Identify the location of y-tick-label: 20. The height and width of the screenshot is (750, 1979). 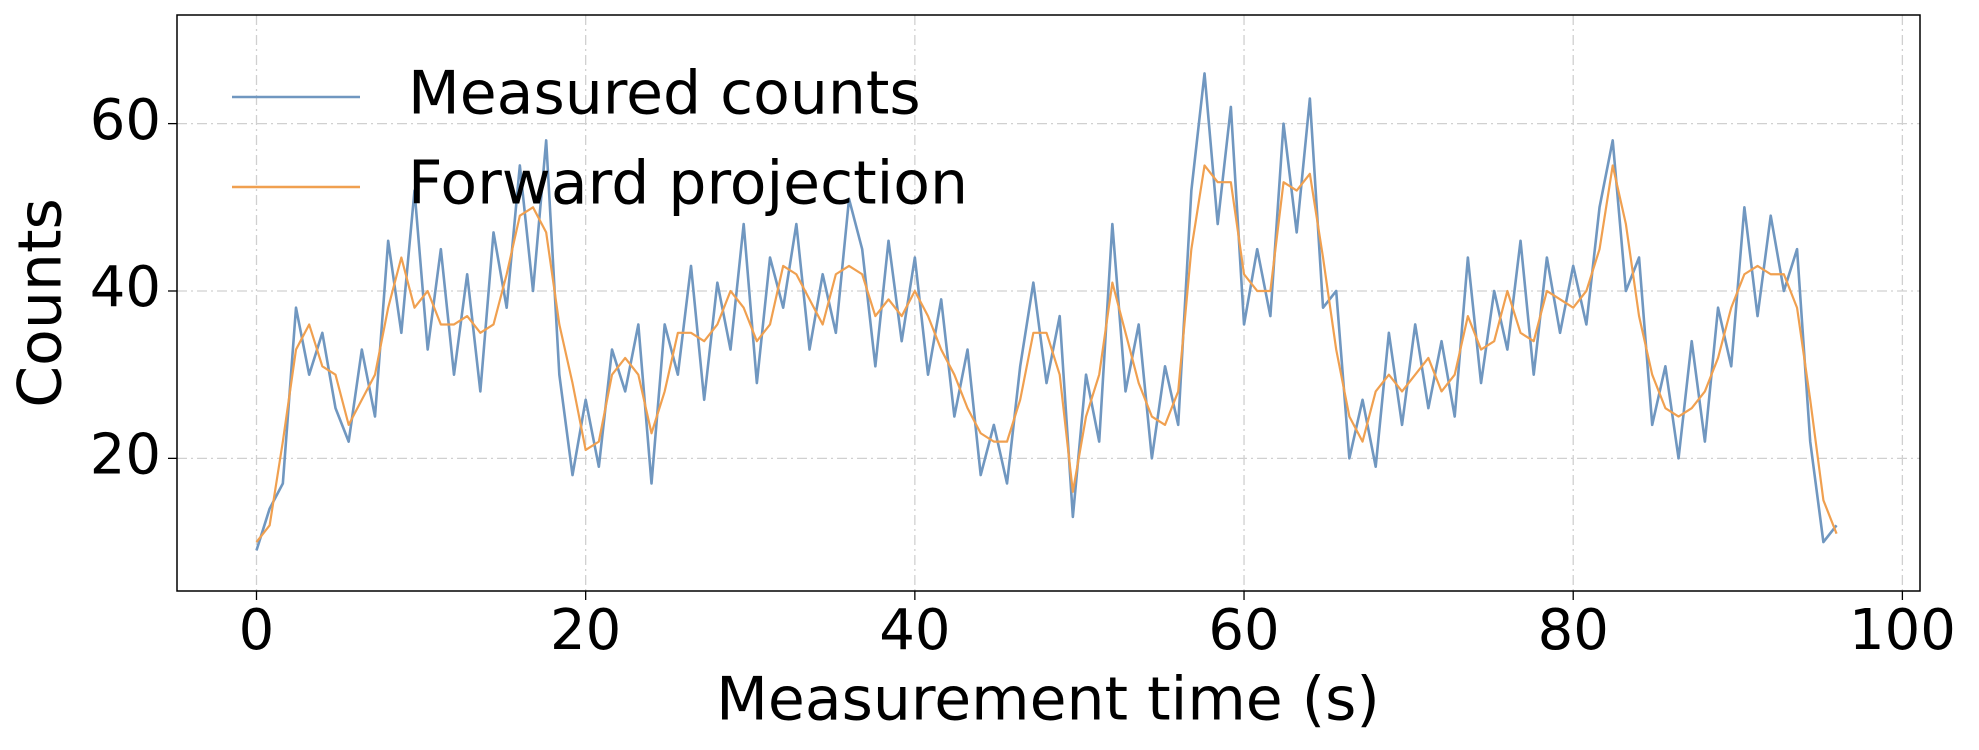
(125, 455).